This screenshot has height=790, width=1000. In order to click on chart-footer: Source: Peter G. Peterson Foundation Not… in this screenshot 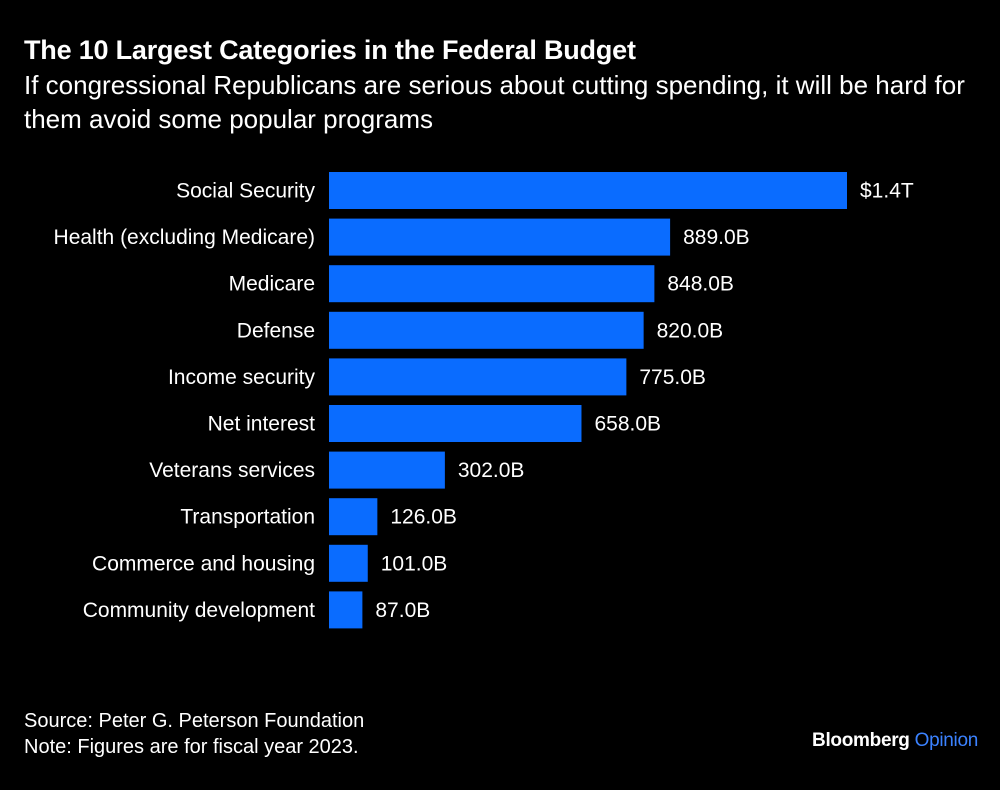, I will do `click(194, 734)`.